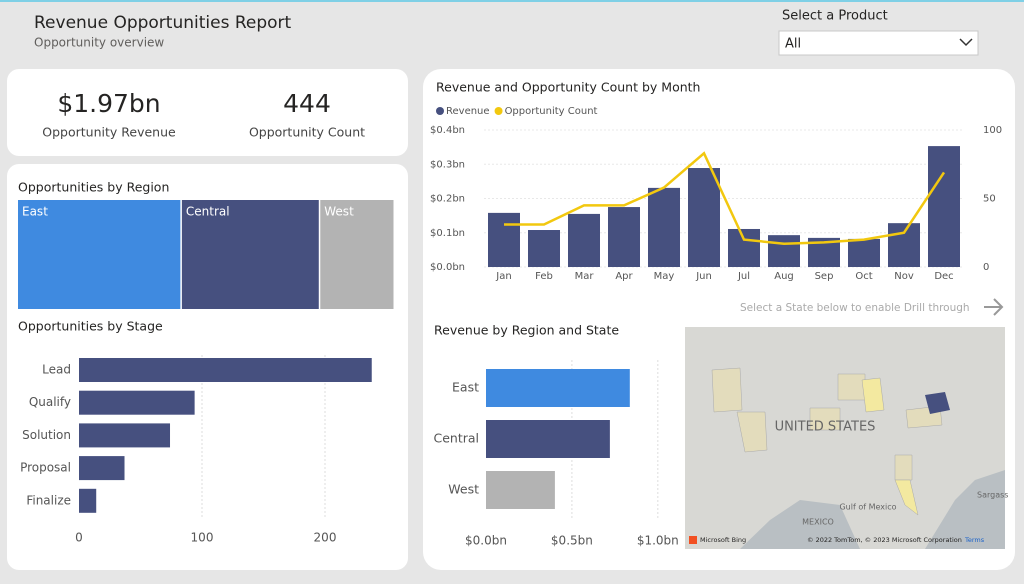  What do you see at coordinates (986, 267) in the screenshot?
I see `y2-tick-label: 0` at bounding box center [986, 267].